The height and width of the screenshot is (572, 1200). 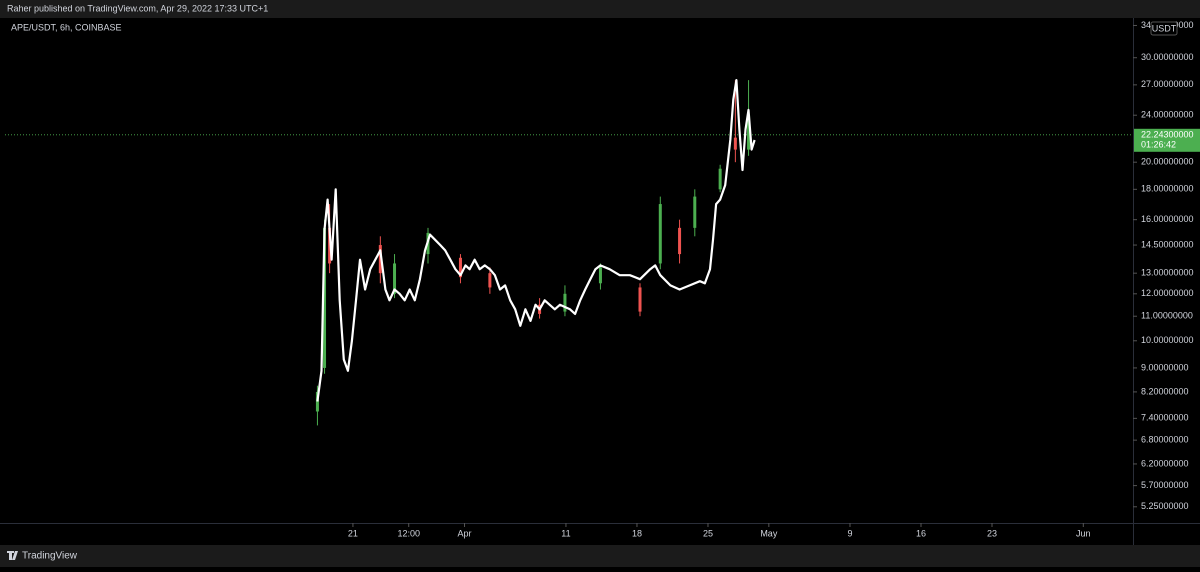 I want to click on y-tick-label: 16.00000000, so click(x=1167, y=219).